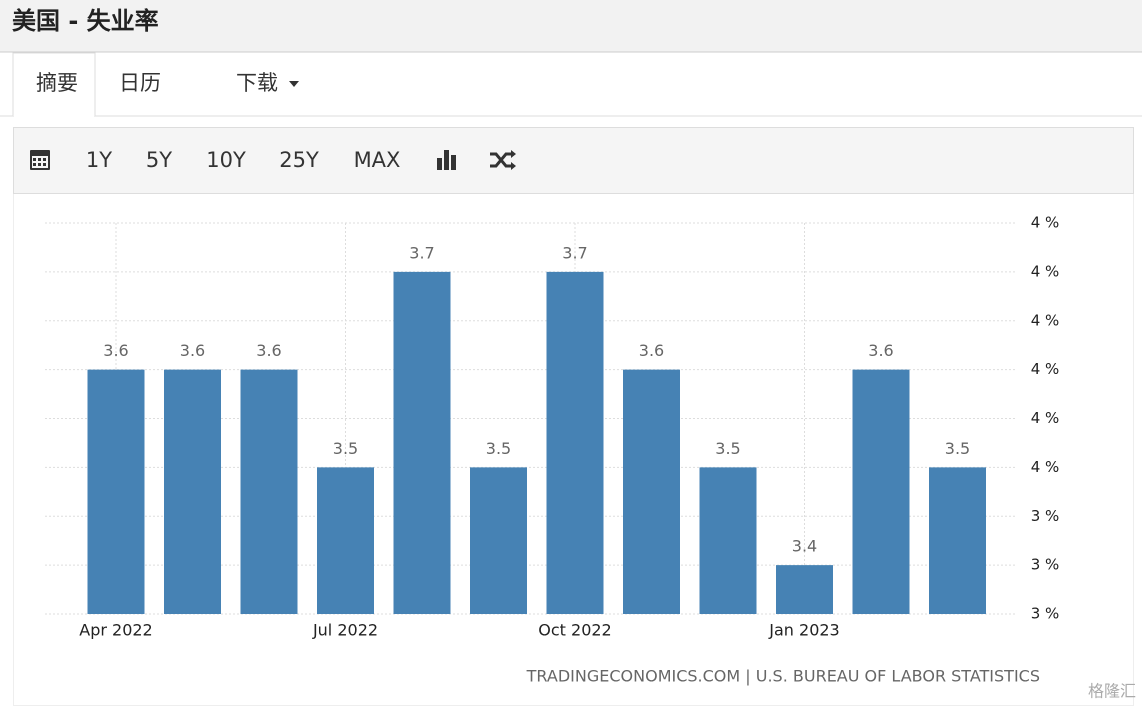 Image resolution: width=1142 pixels, height=712 pixels. What do you see at coordinates (503, 160) in the screenshot?
I see `shuffle-icon` at bounding box center [503, 160].